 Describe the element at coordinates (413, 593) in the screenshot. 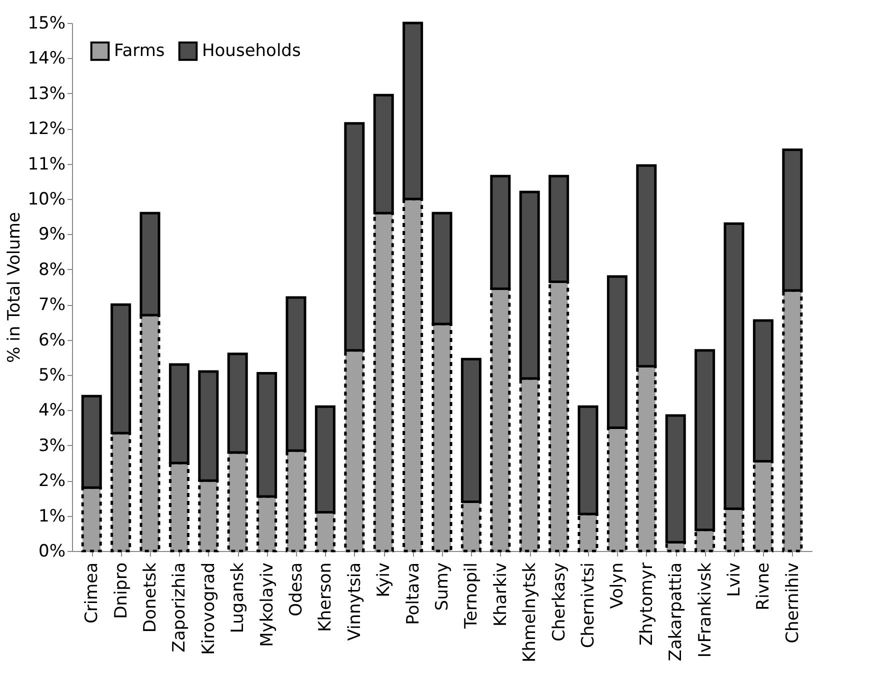

I see `x-tick-label: Poltava` at that location.